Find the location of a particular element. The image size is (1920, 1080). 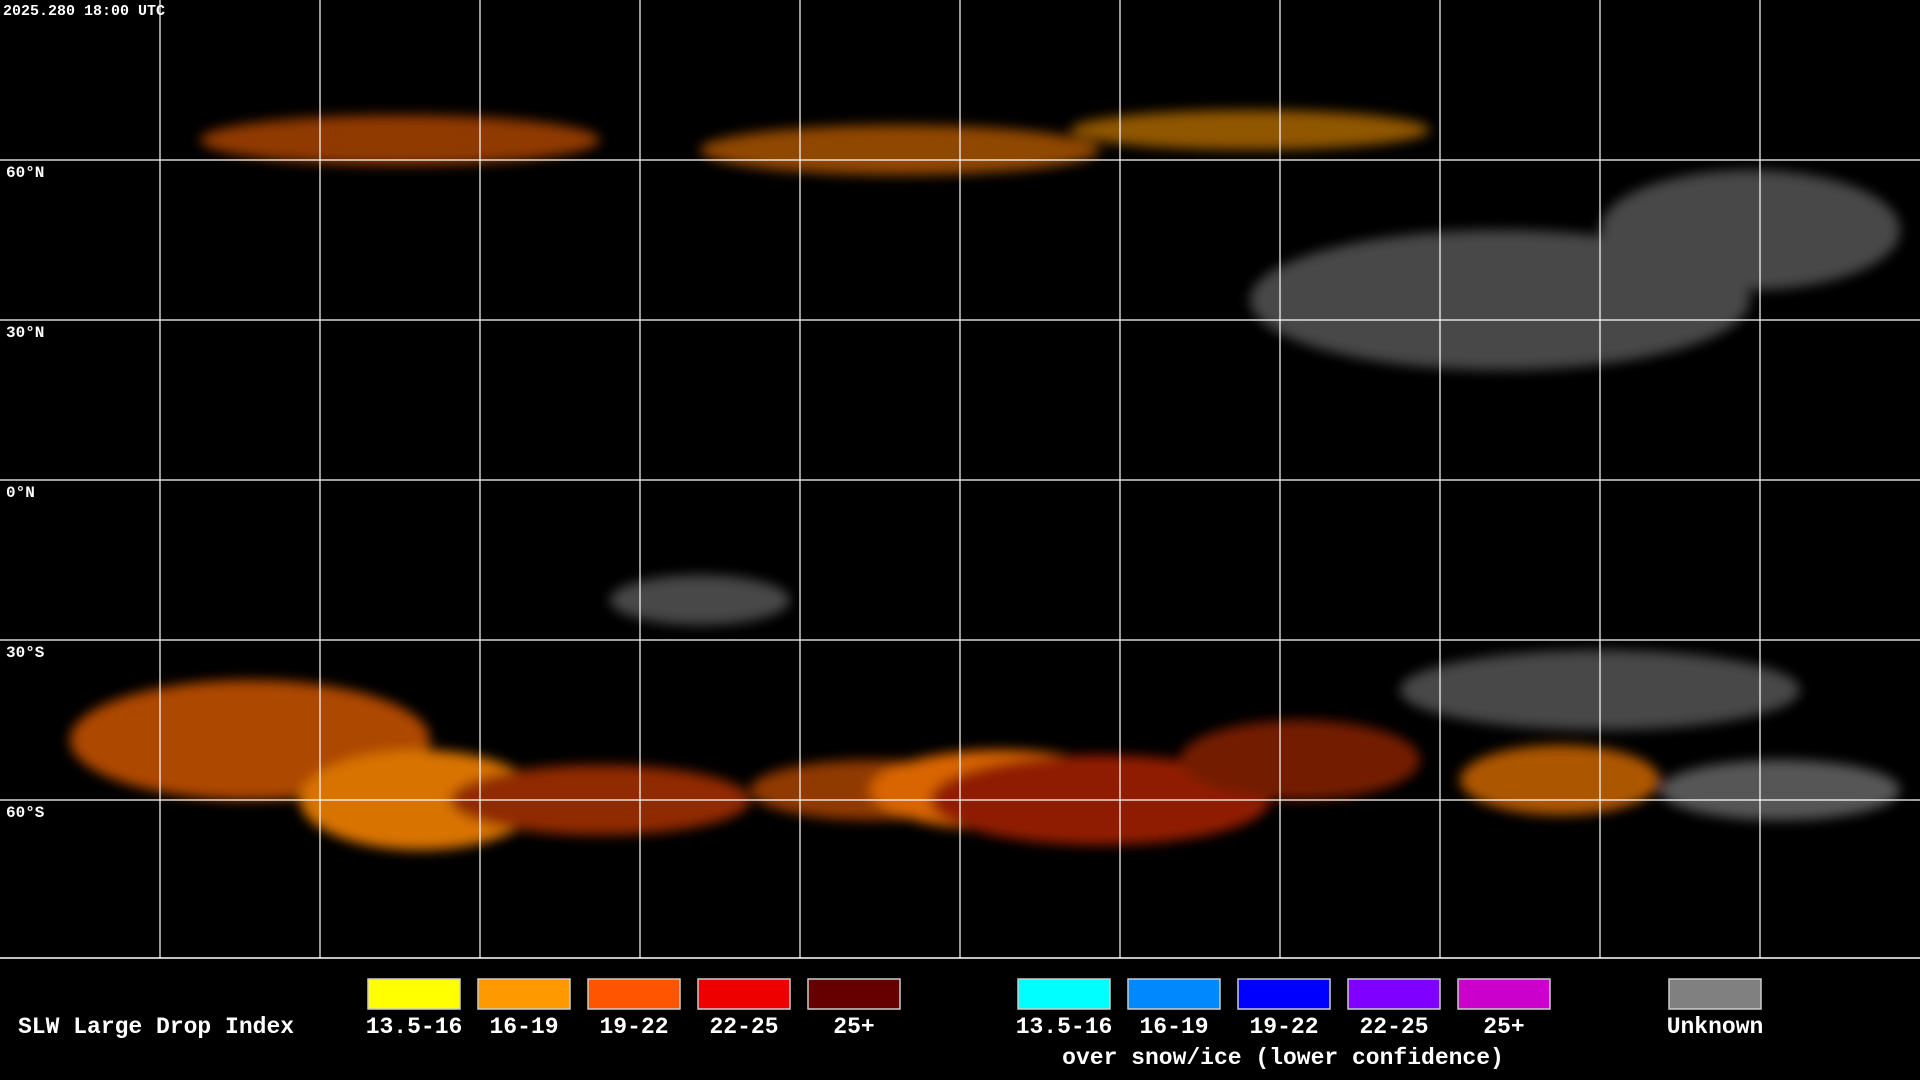

latitude-label: 0°N is located at coordinates (20, 493).